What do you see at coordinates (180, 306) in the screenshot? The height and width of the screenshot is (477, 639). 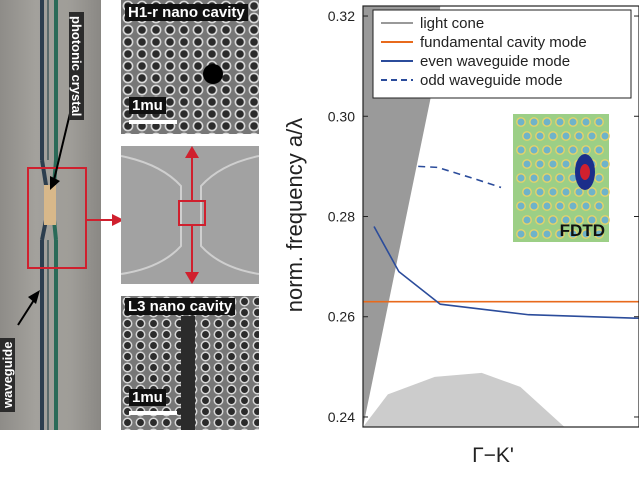 I see `l3-title: L3 nano cavity` at bounding box center [180, 306].